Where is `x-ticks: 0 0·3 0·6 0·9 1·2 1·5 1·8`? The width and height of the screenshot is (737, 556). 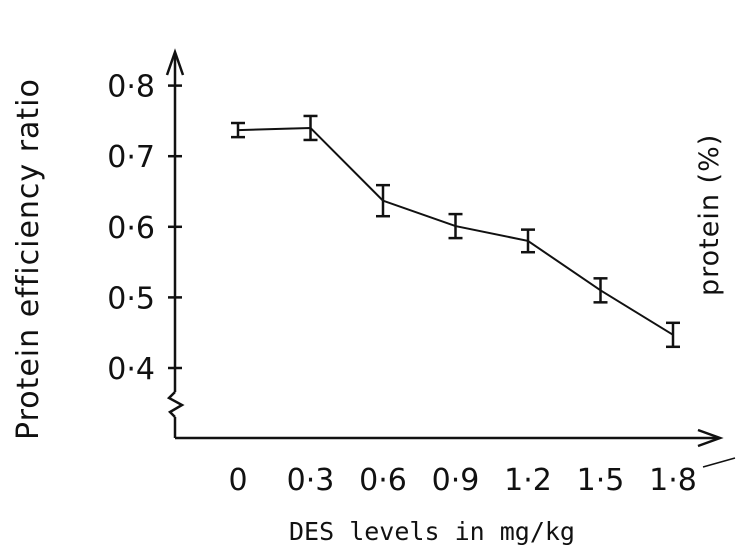
x-ticks: 0 0·3 0·6 0·9 1·2 1·5 1·8 is located at coordinates (462, 480).